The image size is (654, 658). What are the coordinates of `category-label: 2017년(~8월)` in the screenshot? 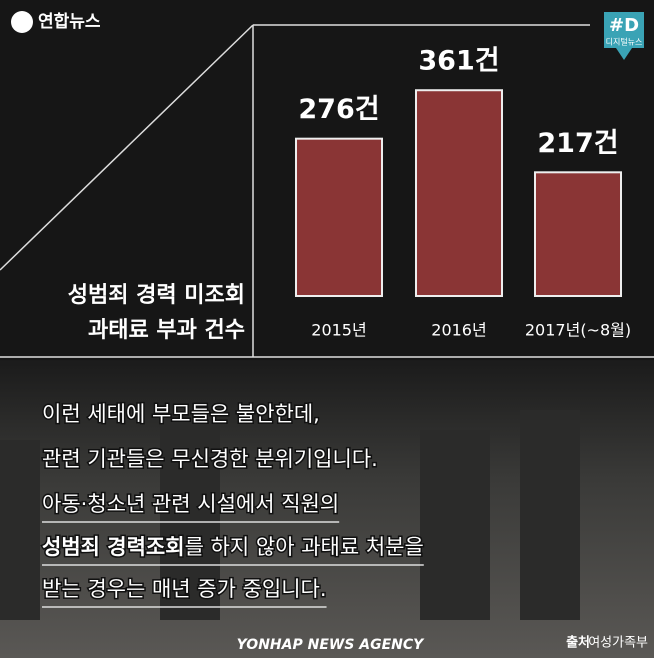 It's located at (578, 330).